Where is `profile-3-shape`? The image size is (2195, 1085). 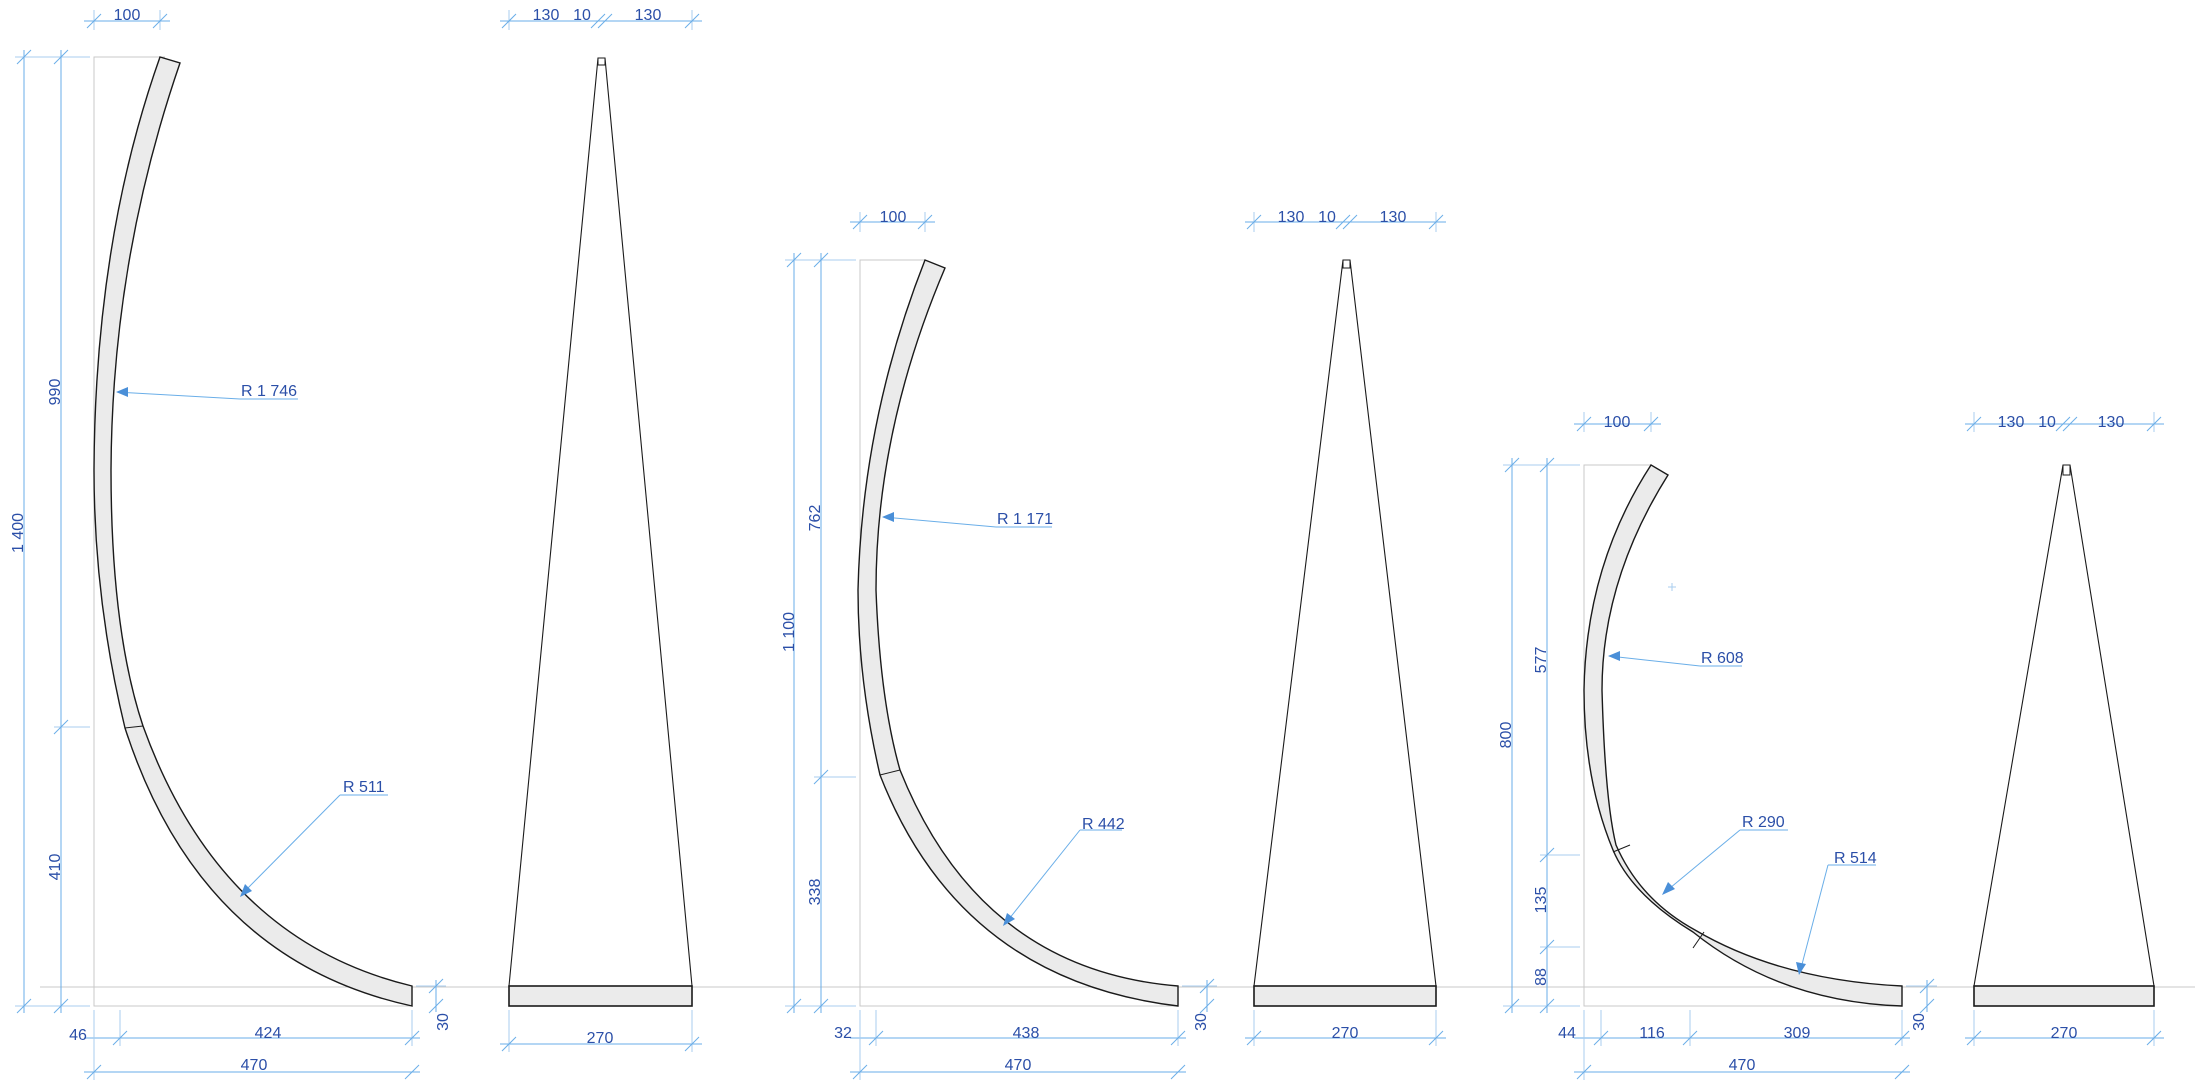
profile-3-shape is located at coordinates (1743, 735).